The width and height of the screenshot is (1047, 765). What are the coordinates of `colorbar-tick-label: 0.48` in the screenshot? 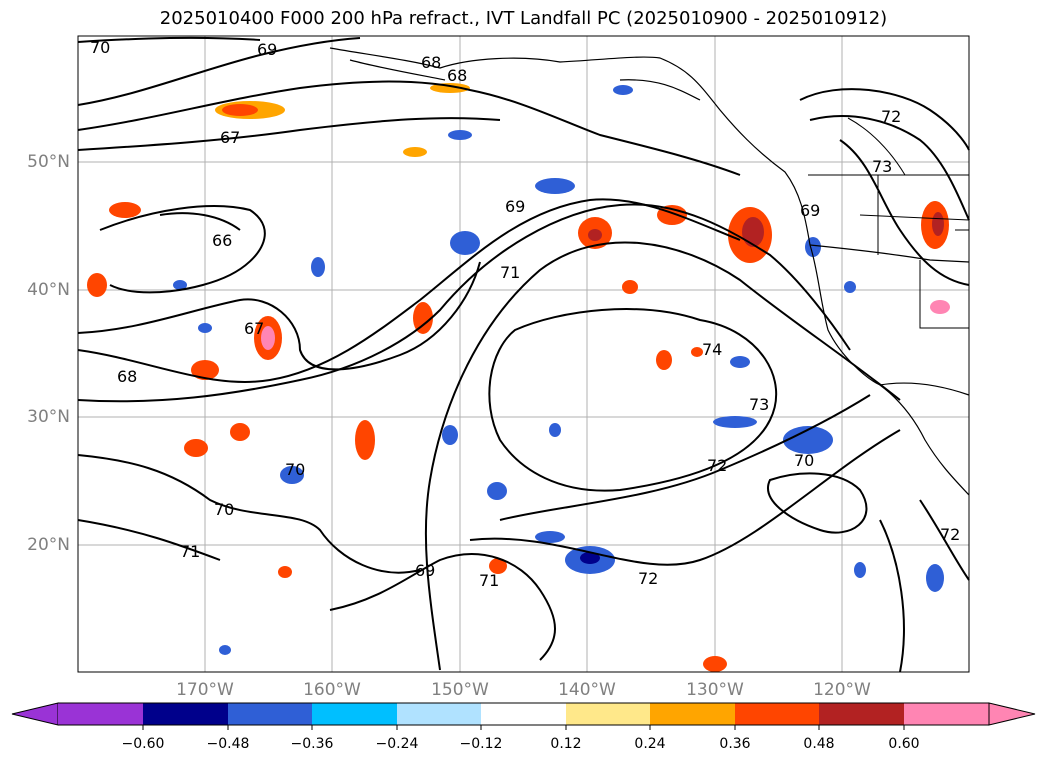 It's located at (819, 744).